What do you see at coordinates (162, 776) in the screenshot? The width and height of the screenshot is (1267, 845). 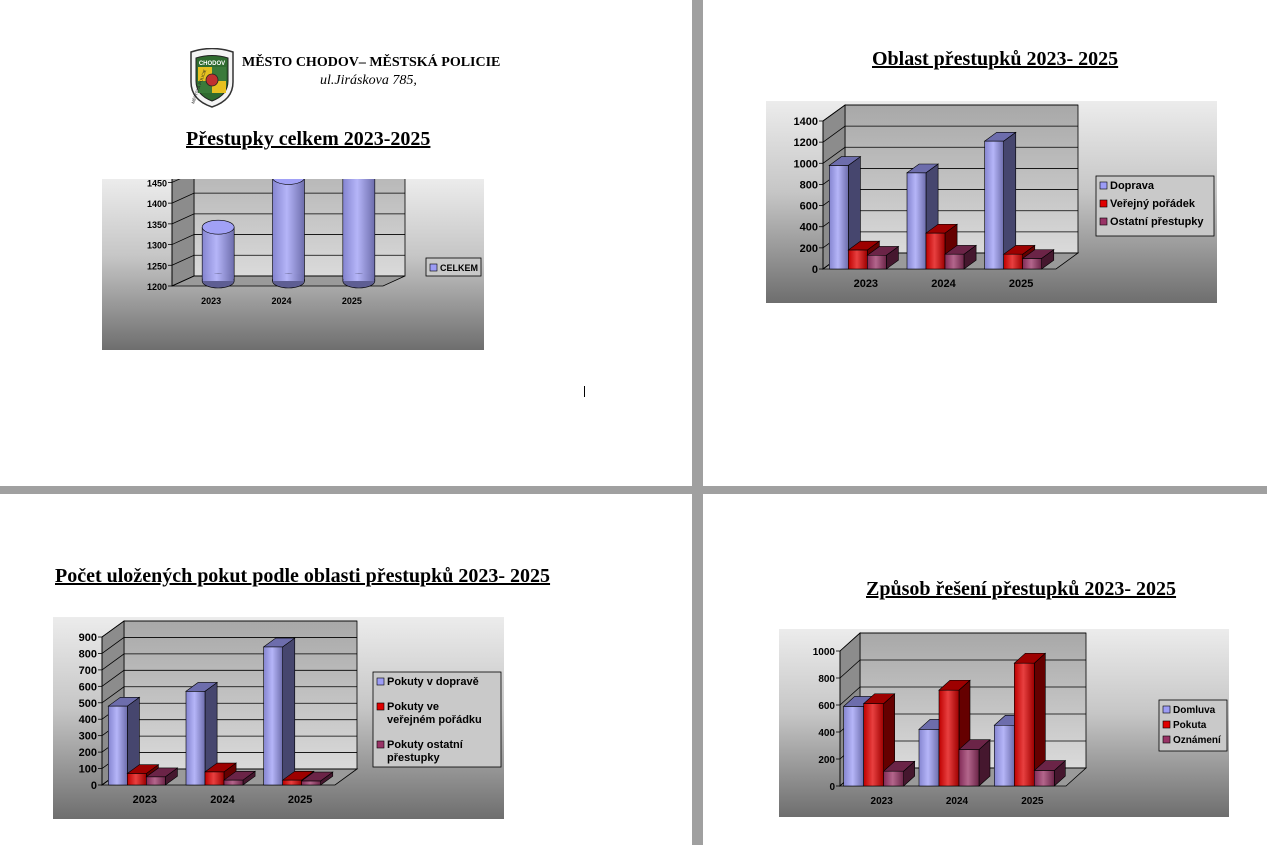 I see `bar-pokuty-ostatn-p-estupky-2023` at bounding box center [162, 776].